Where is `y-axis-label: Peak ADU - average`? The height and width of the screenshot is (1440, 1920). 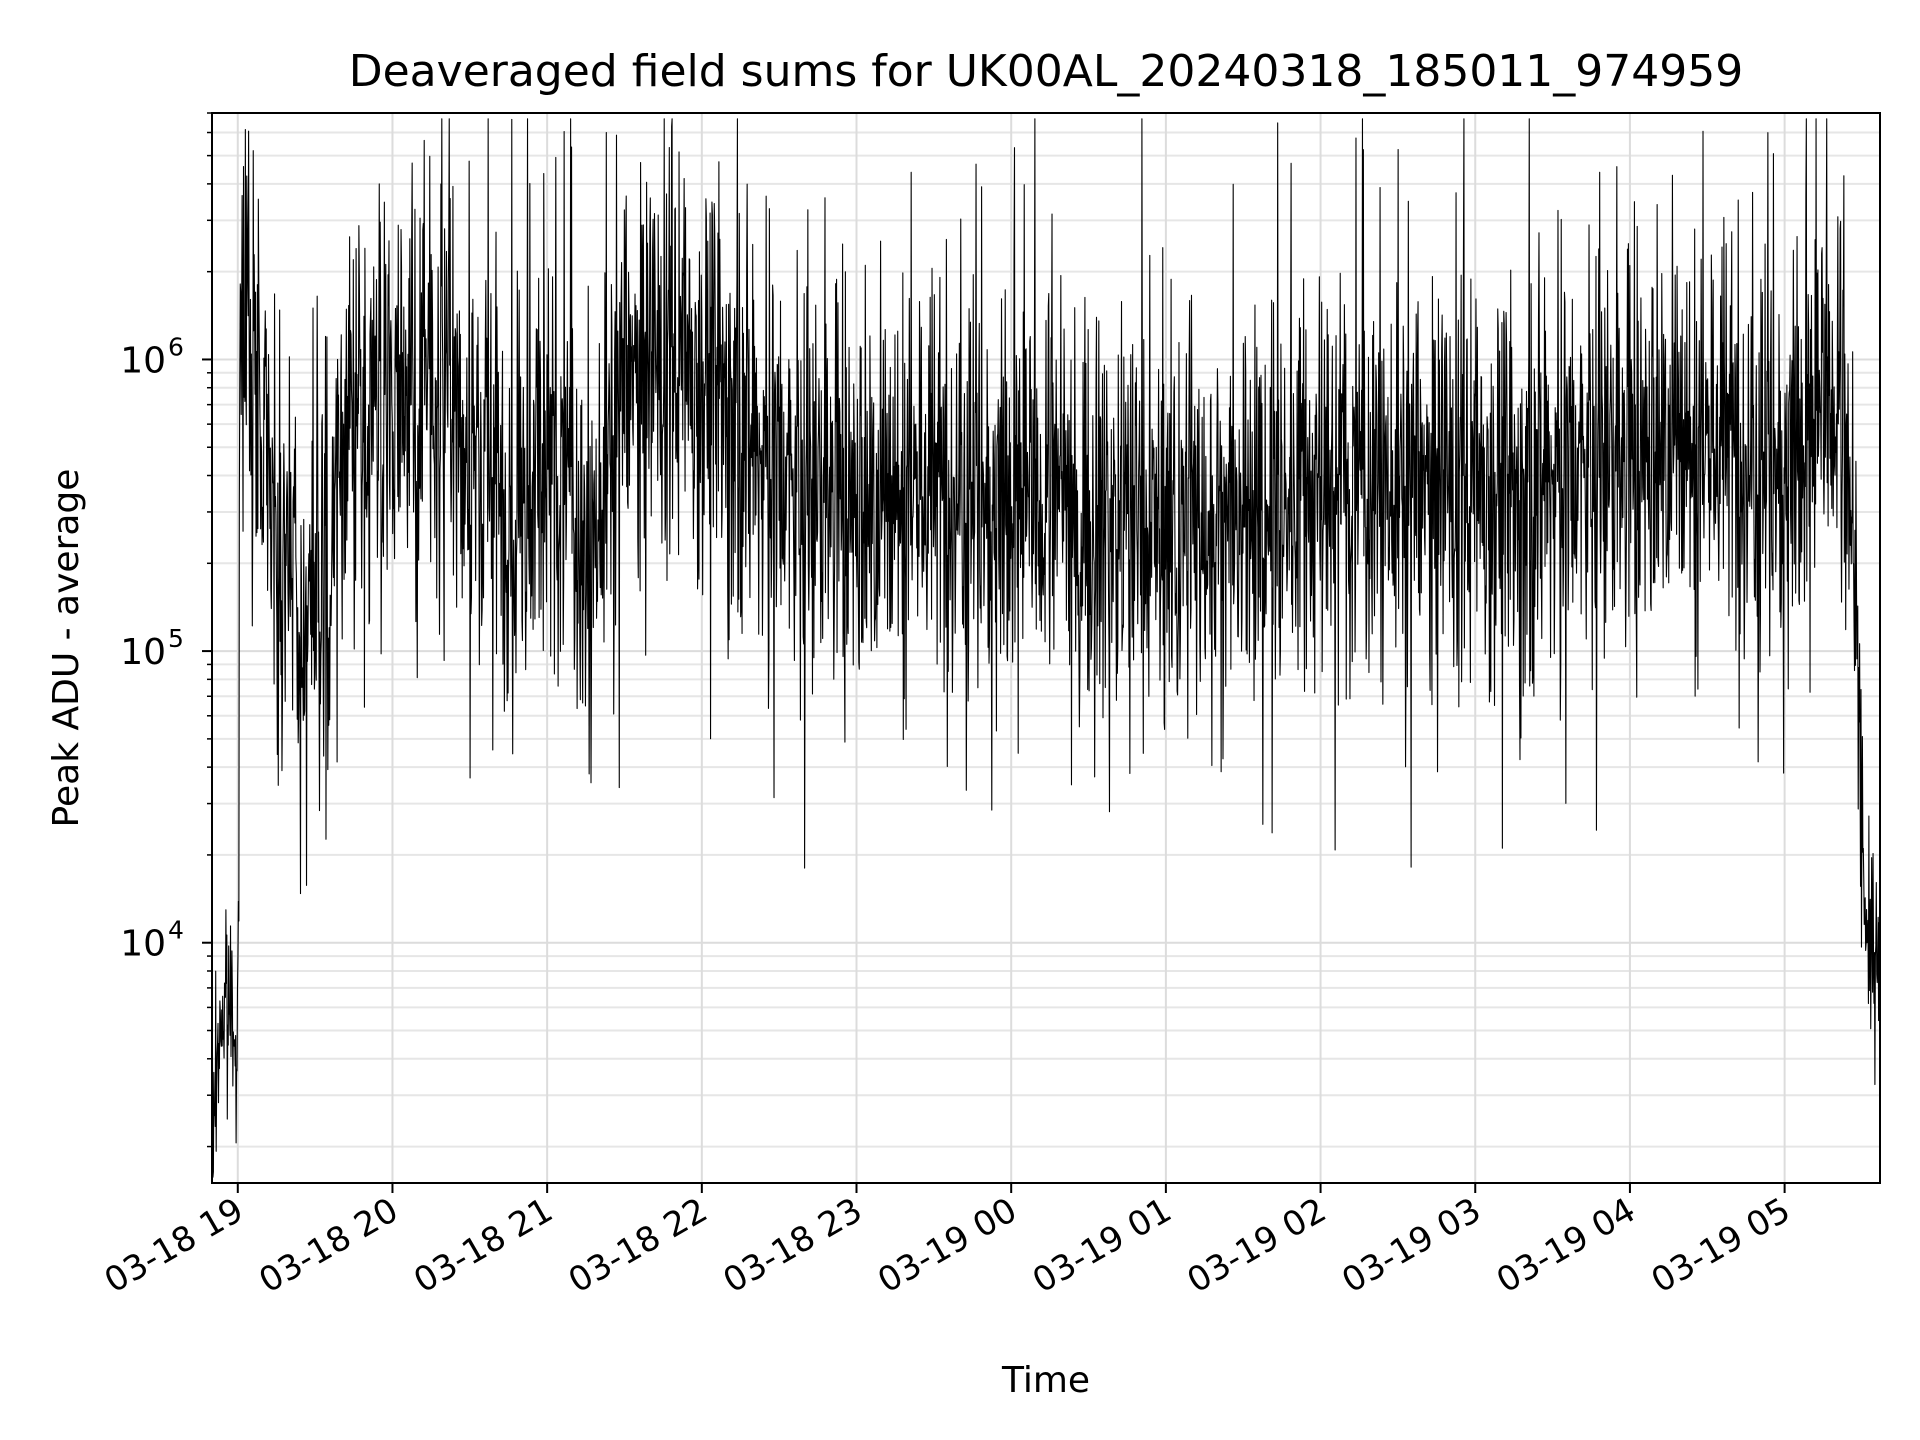 y-axis-label: Peak ADU - average is located at coordinates (66, 648).